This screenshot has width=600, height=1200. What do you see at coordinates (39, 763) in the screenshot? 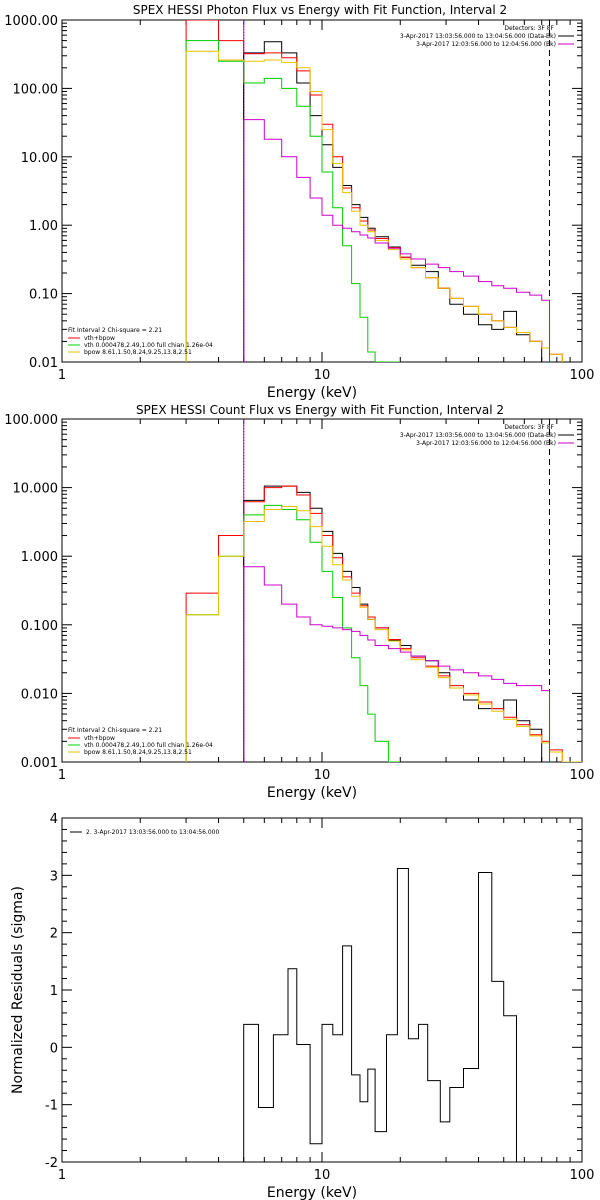
I see `y-tick-label: 0.001` at bounding box center [39, 763].